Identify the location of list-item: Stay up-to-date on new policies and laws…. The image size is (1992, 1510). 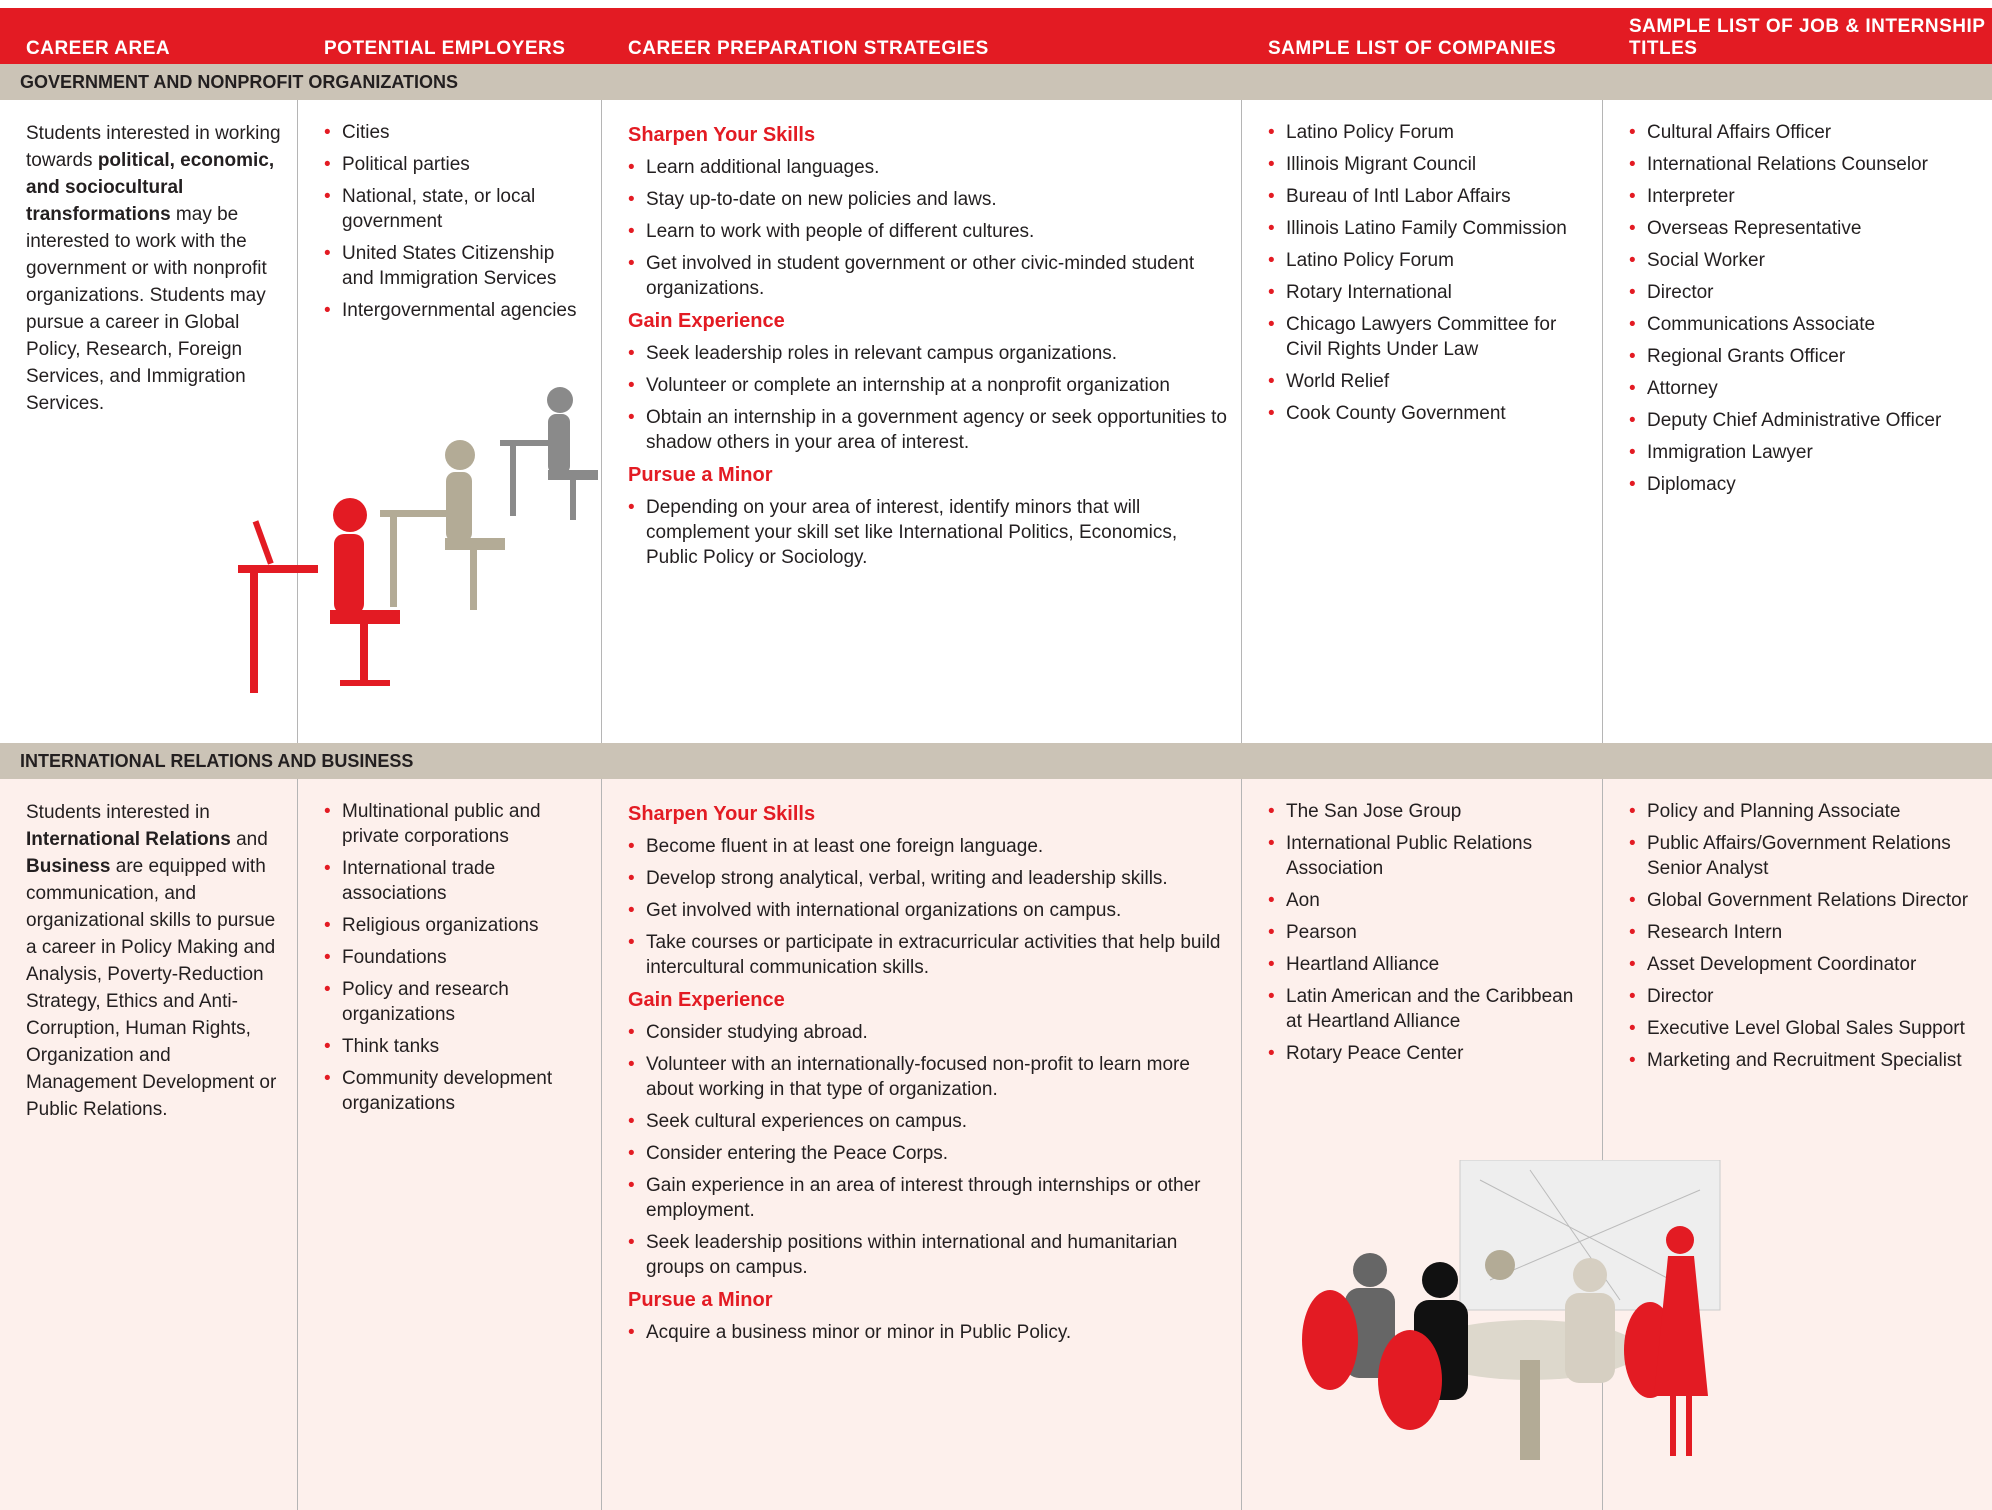
(927, 199).